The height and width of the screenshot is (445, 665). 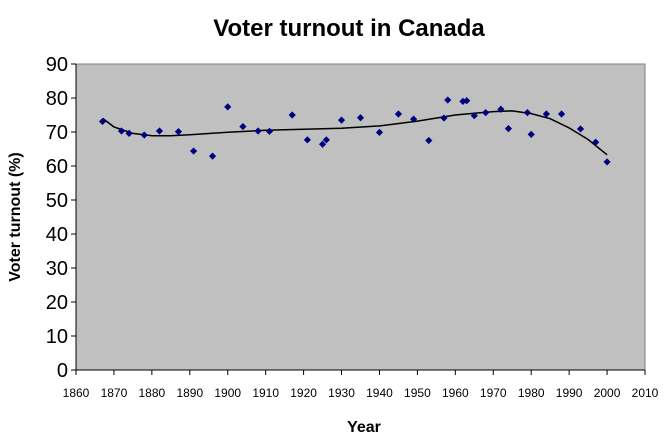 I want to click on x-tick-label: 1910, so click(x=265, y=393).